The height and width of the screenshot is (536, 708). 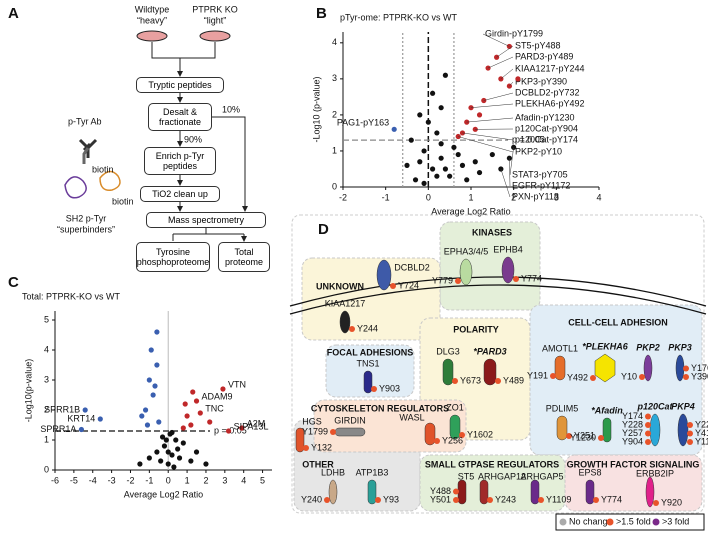 I want to click on protein-name: PKP4, so click(x=683, y=406).